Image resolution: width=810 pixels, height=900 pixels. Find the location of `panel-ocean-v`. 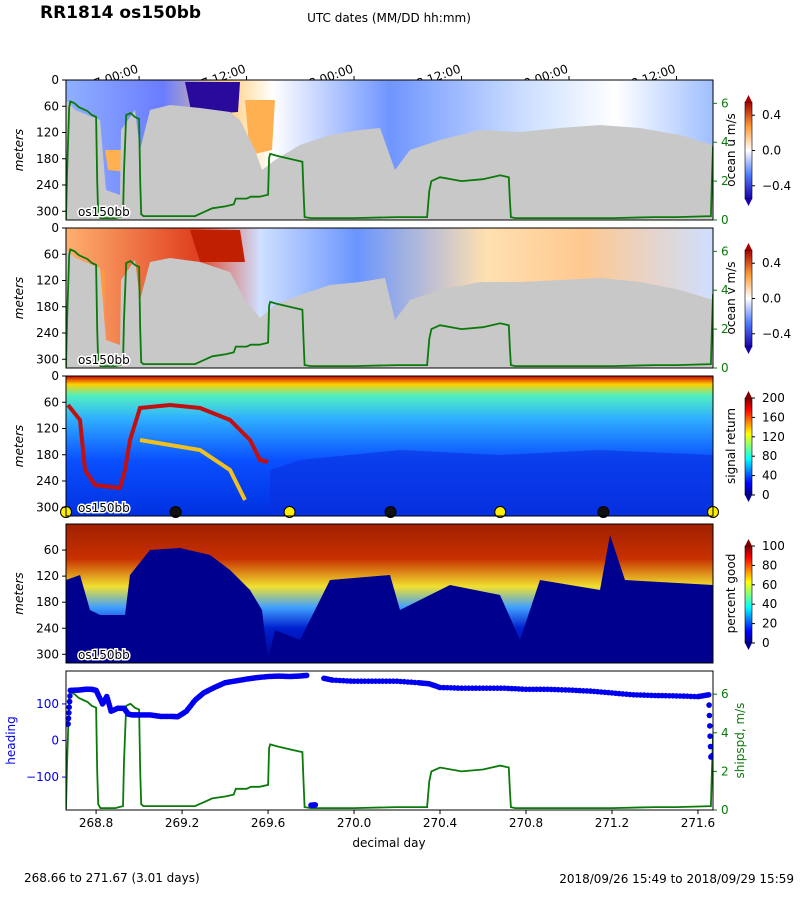

panel-ocean-v is located at coordinates (389, 298).